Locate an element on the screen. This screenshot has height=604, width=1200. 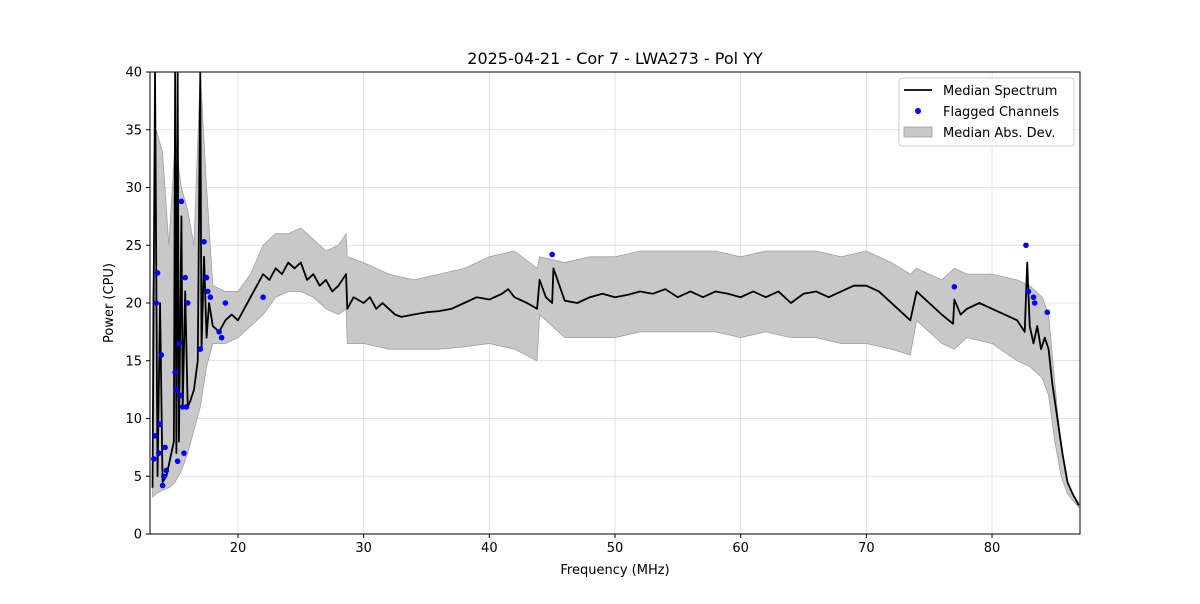
x-tick-label: 60 is located at coordinates (740, 548).